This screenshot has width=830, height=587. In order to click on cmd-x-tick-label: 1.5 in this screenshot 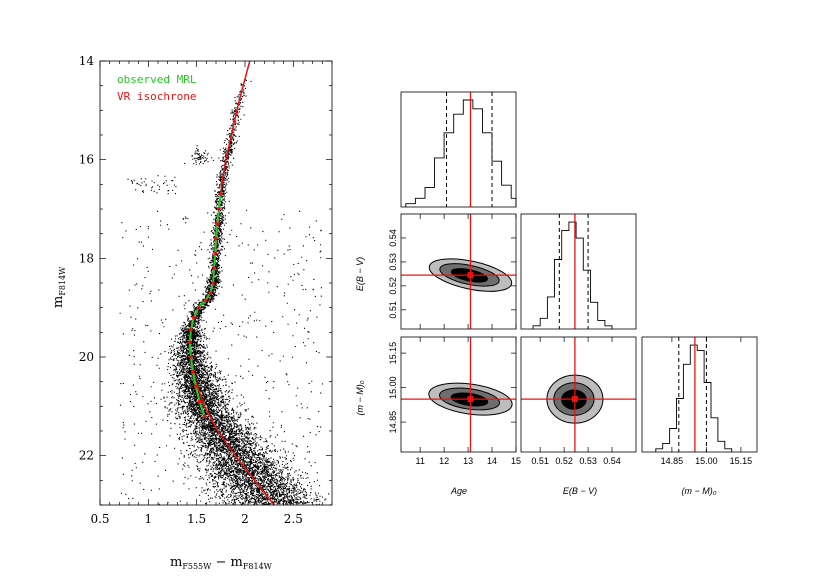, I will do `click(196, 519)`.